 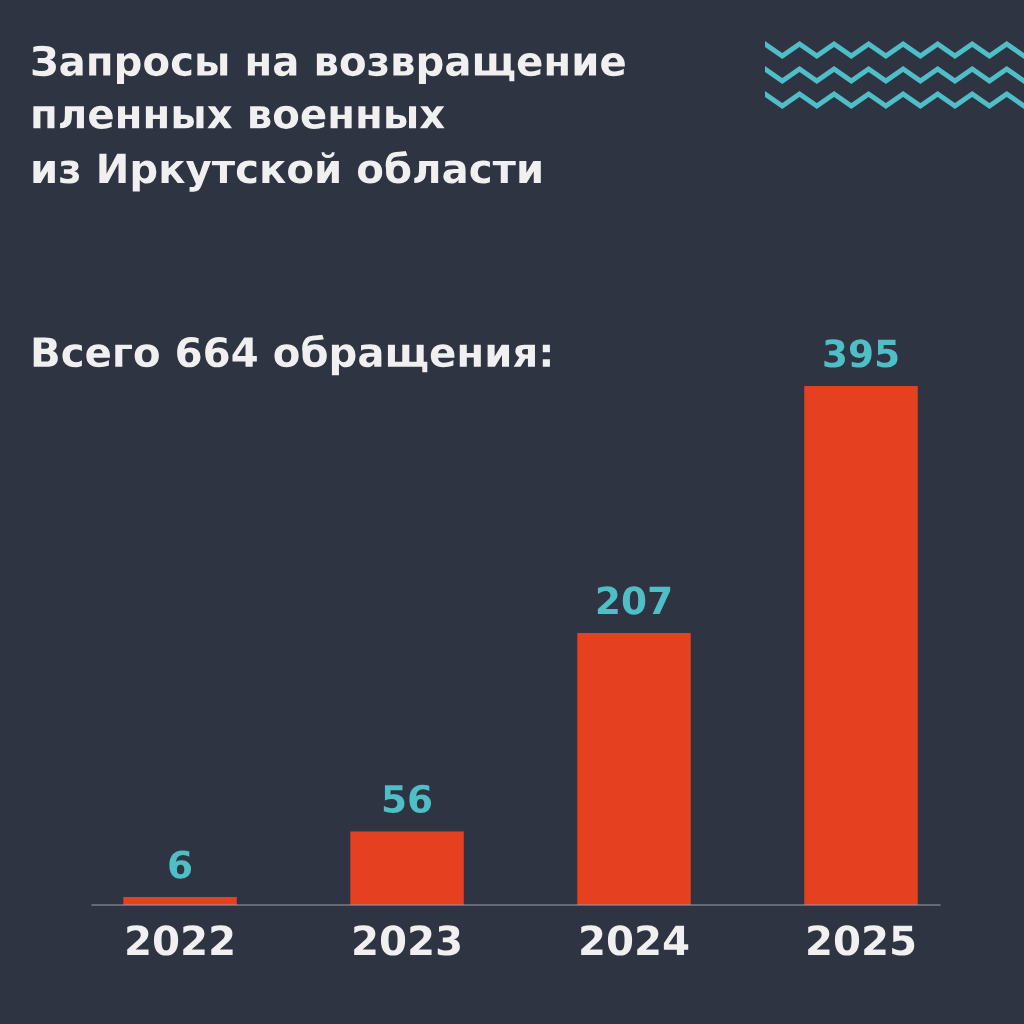 I want to click on x-tick-label: 2025, so click(x=861, y=940).